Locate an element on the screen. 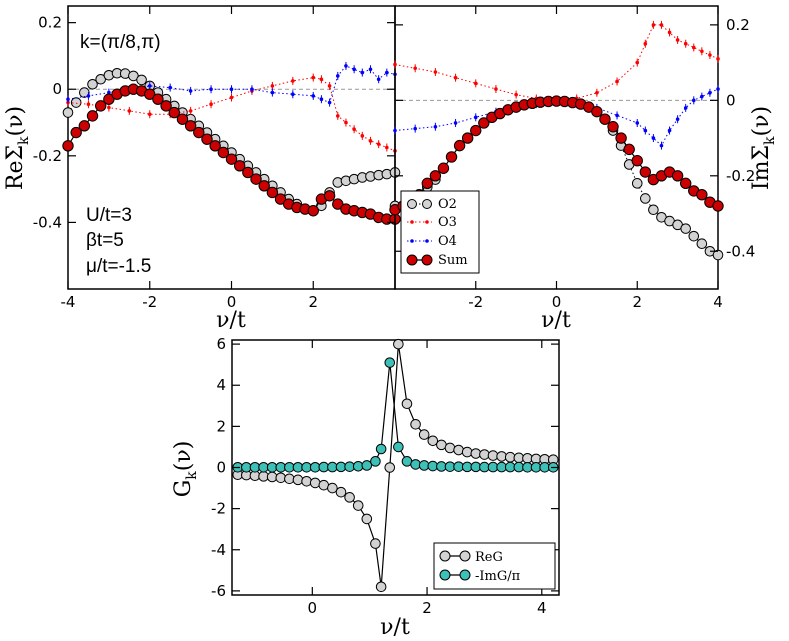 Image resolution: width=789 pixels, height=641 pixels. legend-entry-sum: Sum is located at coordinates (437, 260).